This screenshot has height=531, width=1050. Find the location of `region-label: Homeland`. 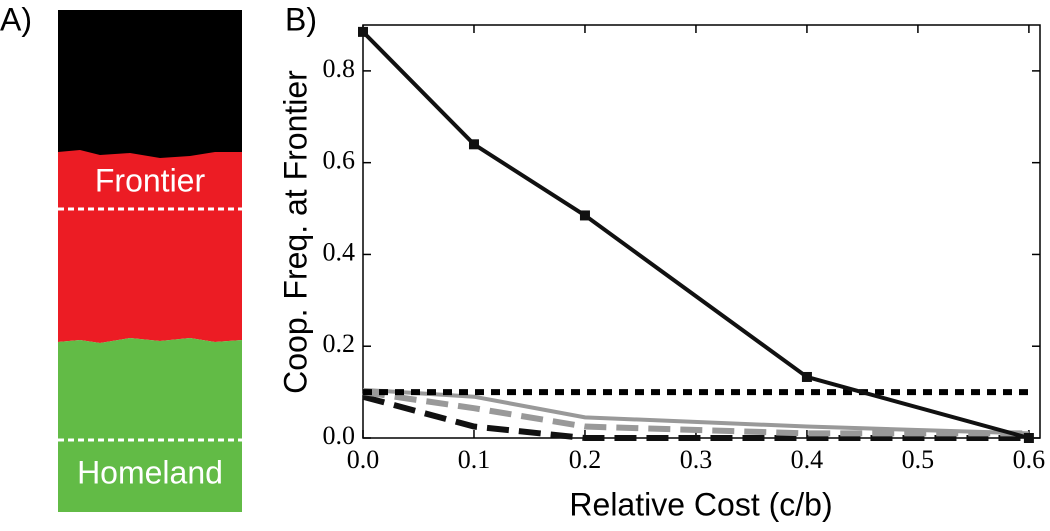

region-label: Homeland is located at coordinates (150, 472).